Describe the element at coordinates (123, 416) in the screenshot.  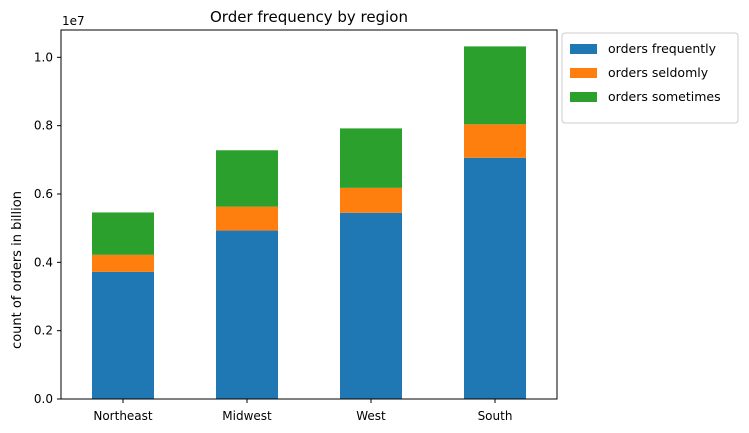
I see `x-tick-label: Northeast` at that location.